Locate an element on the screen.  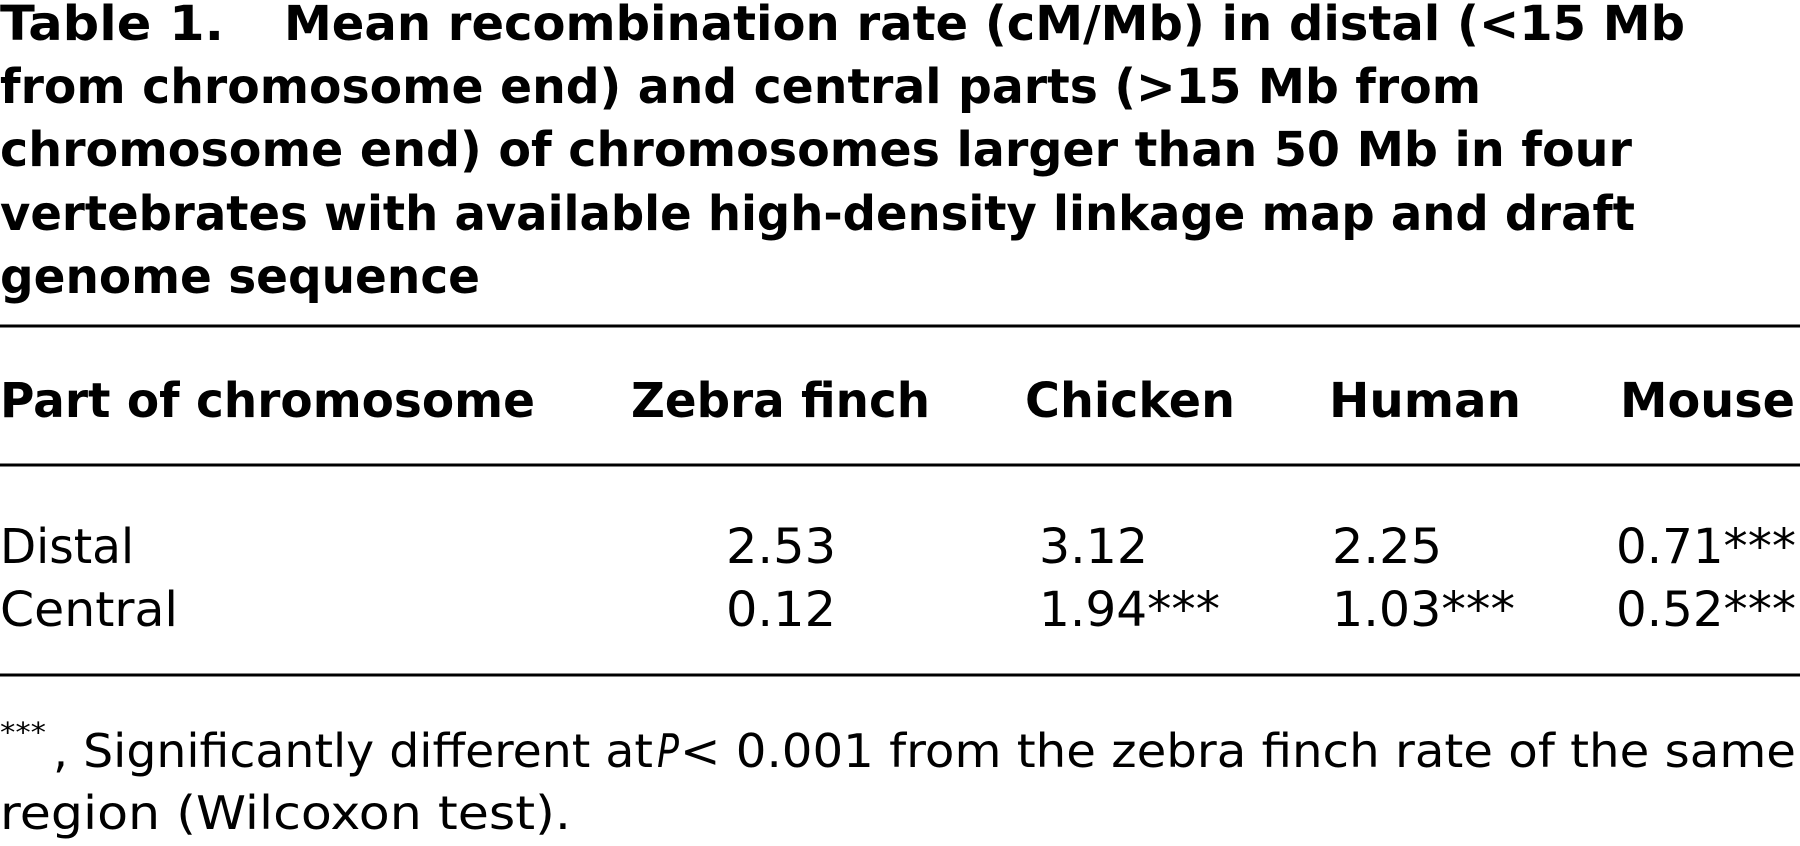
table-cell: 0.52*** is located at coordinates (1706, 610).